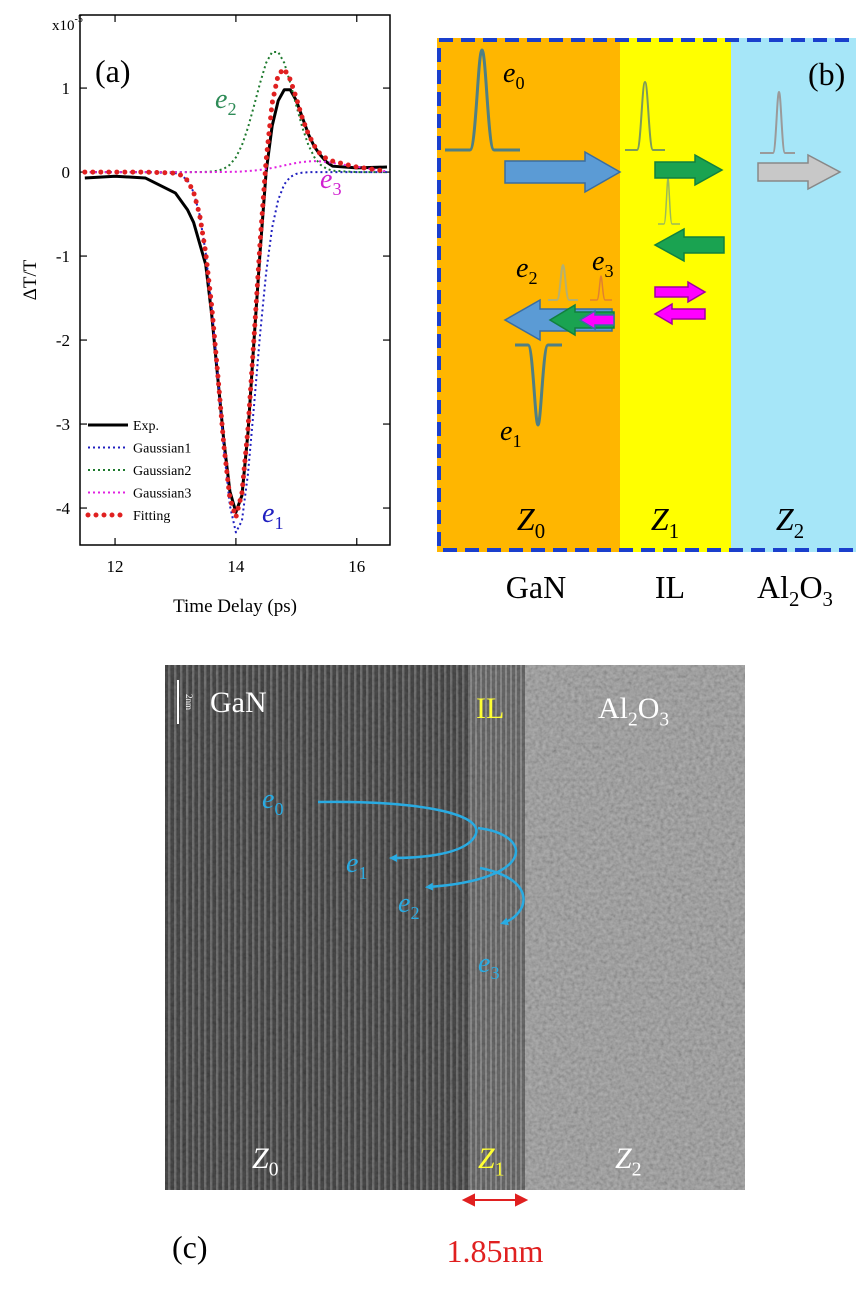 Image resolution: width=856 pixels, height=1309 pixels. Describe the element at coordinates (63, 340) in the screenshot. I see `y-tick-label: -2` at that location.